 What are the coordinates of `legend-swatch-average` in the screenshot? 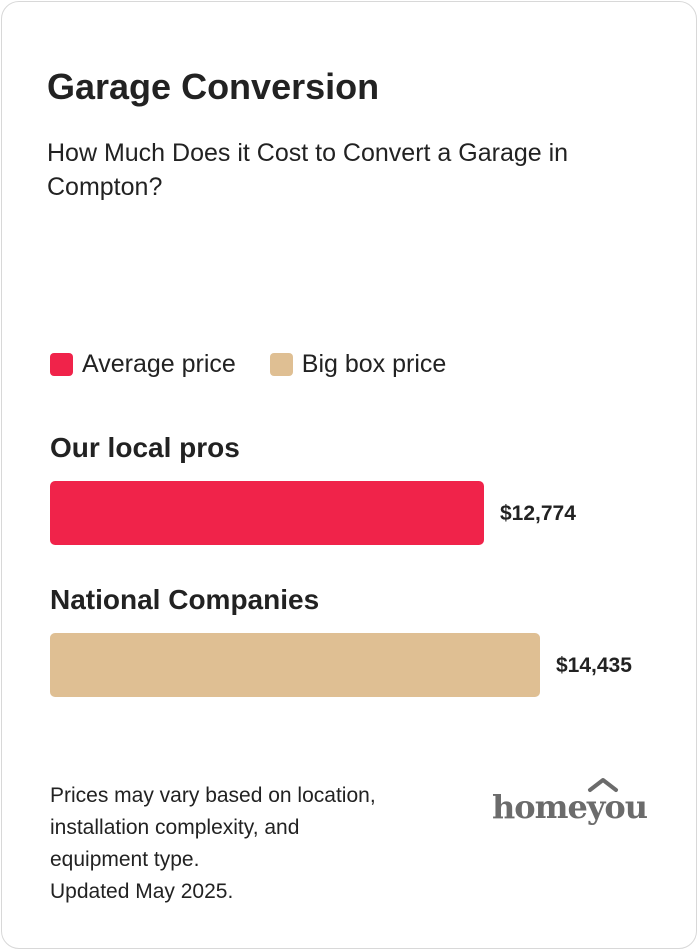 It's located at (61, 364).